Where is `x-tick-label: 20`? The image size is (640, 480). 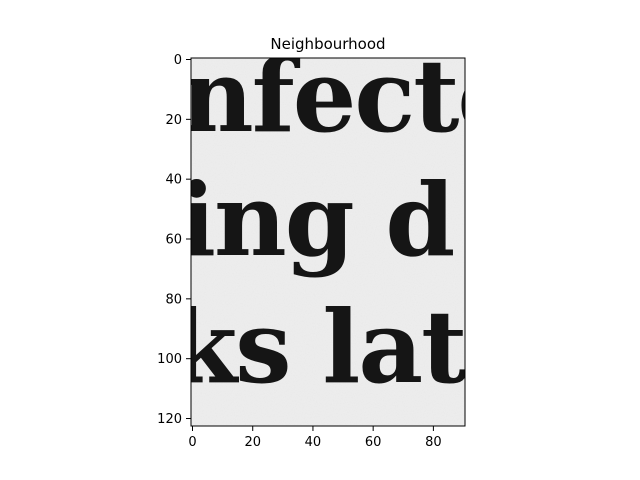 x-tick-label: 20 is located at coordinates (252, 442).